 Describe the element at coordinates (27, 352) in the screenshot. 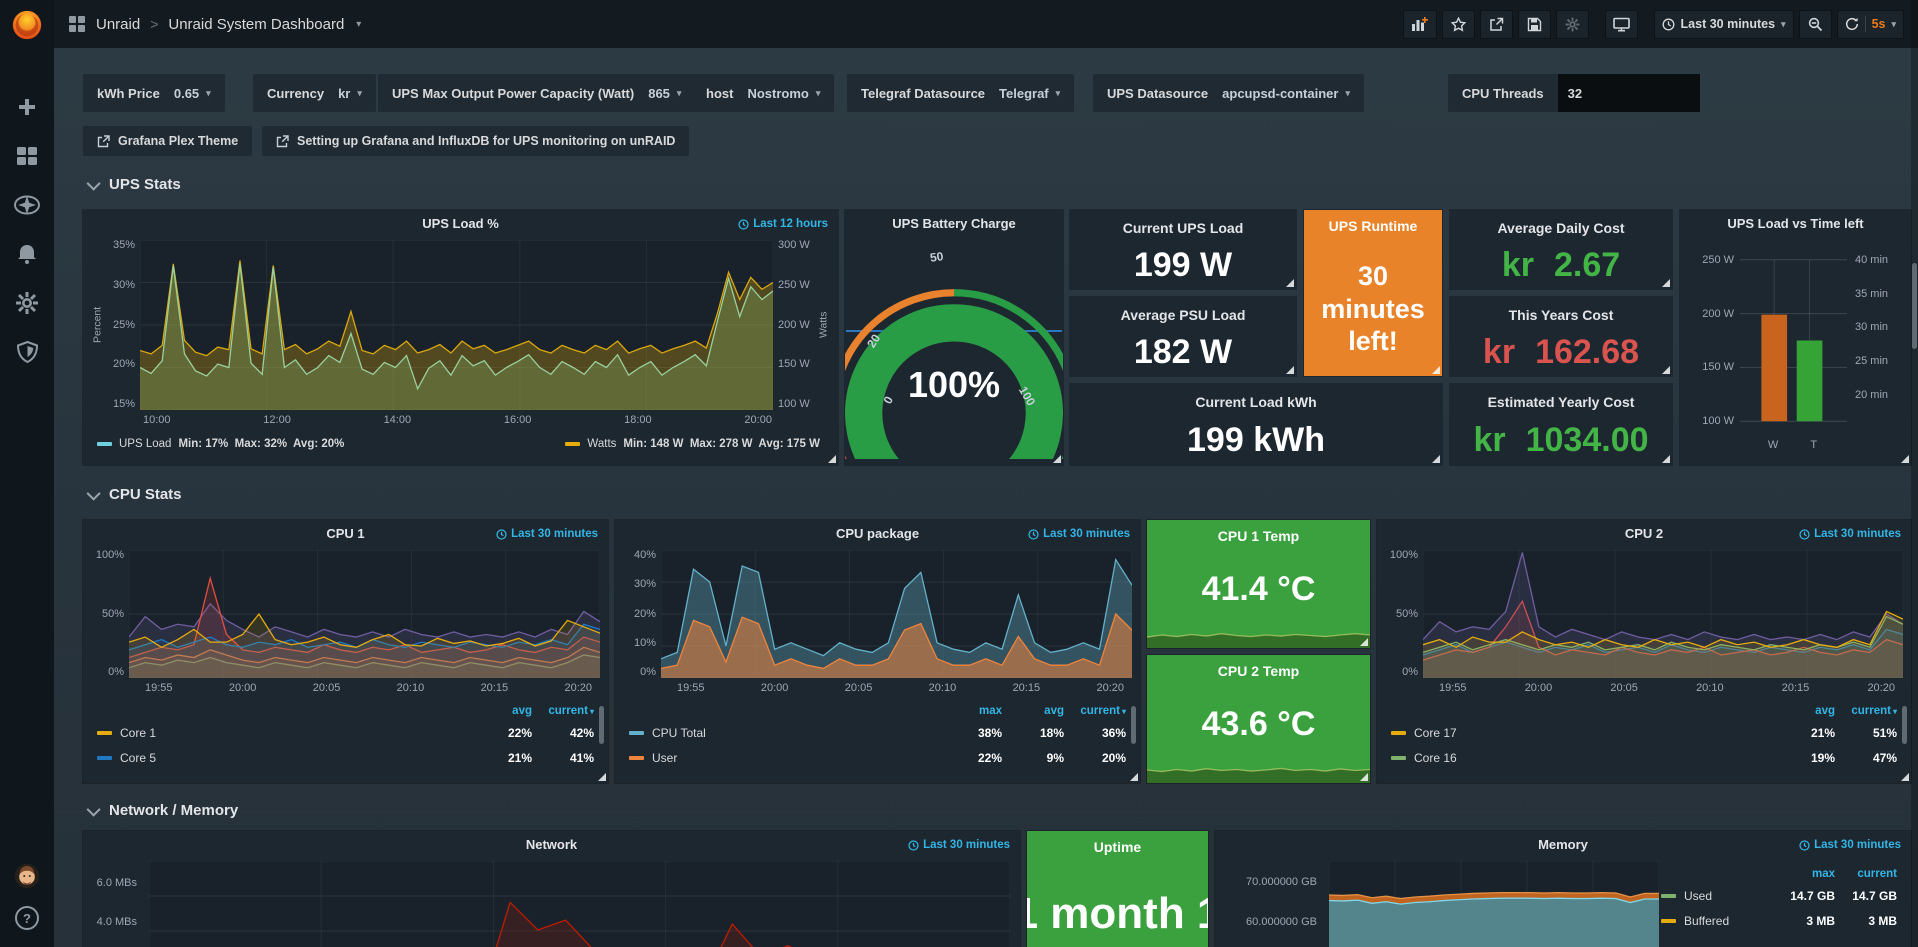

I see `server-admin-shield-icon` at that location.